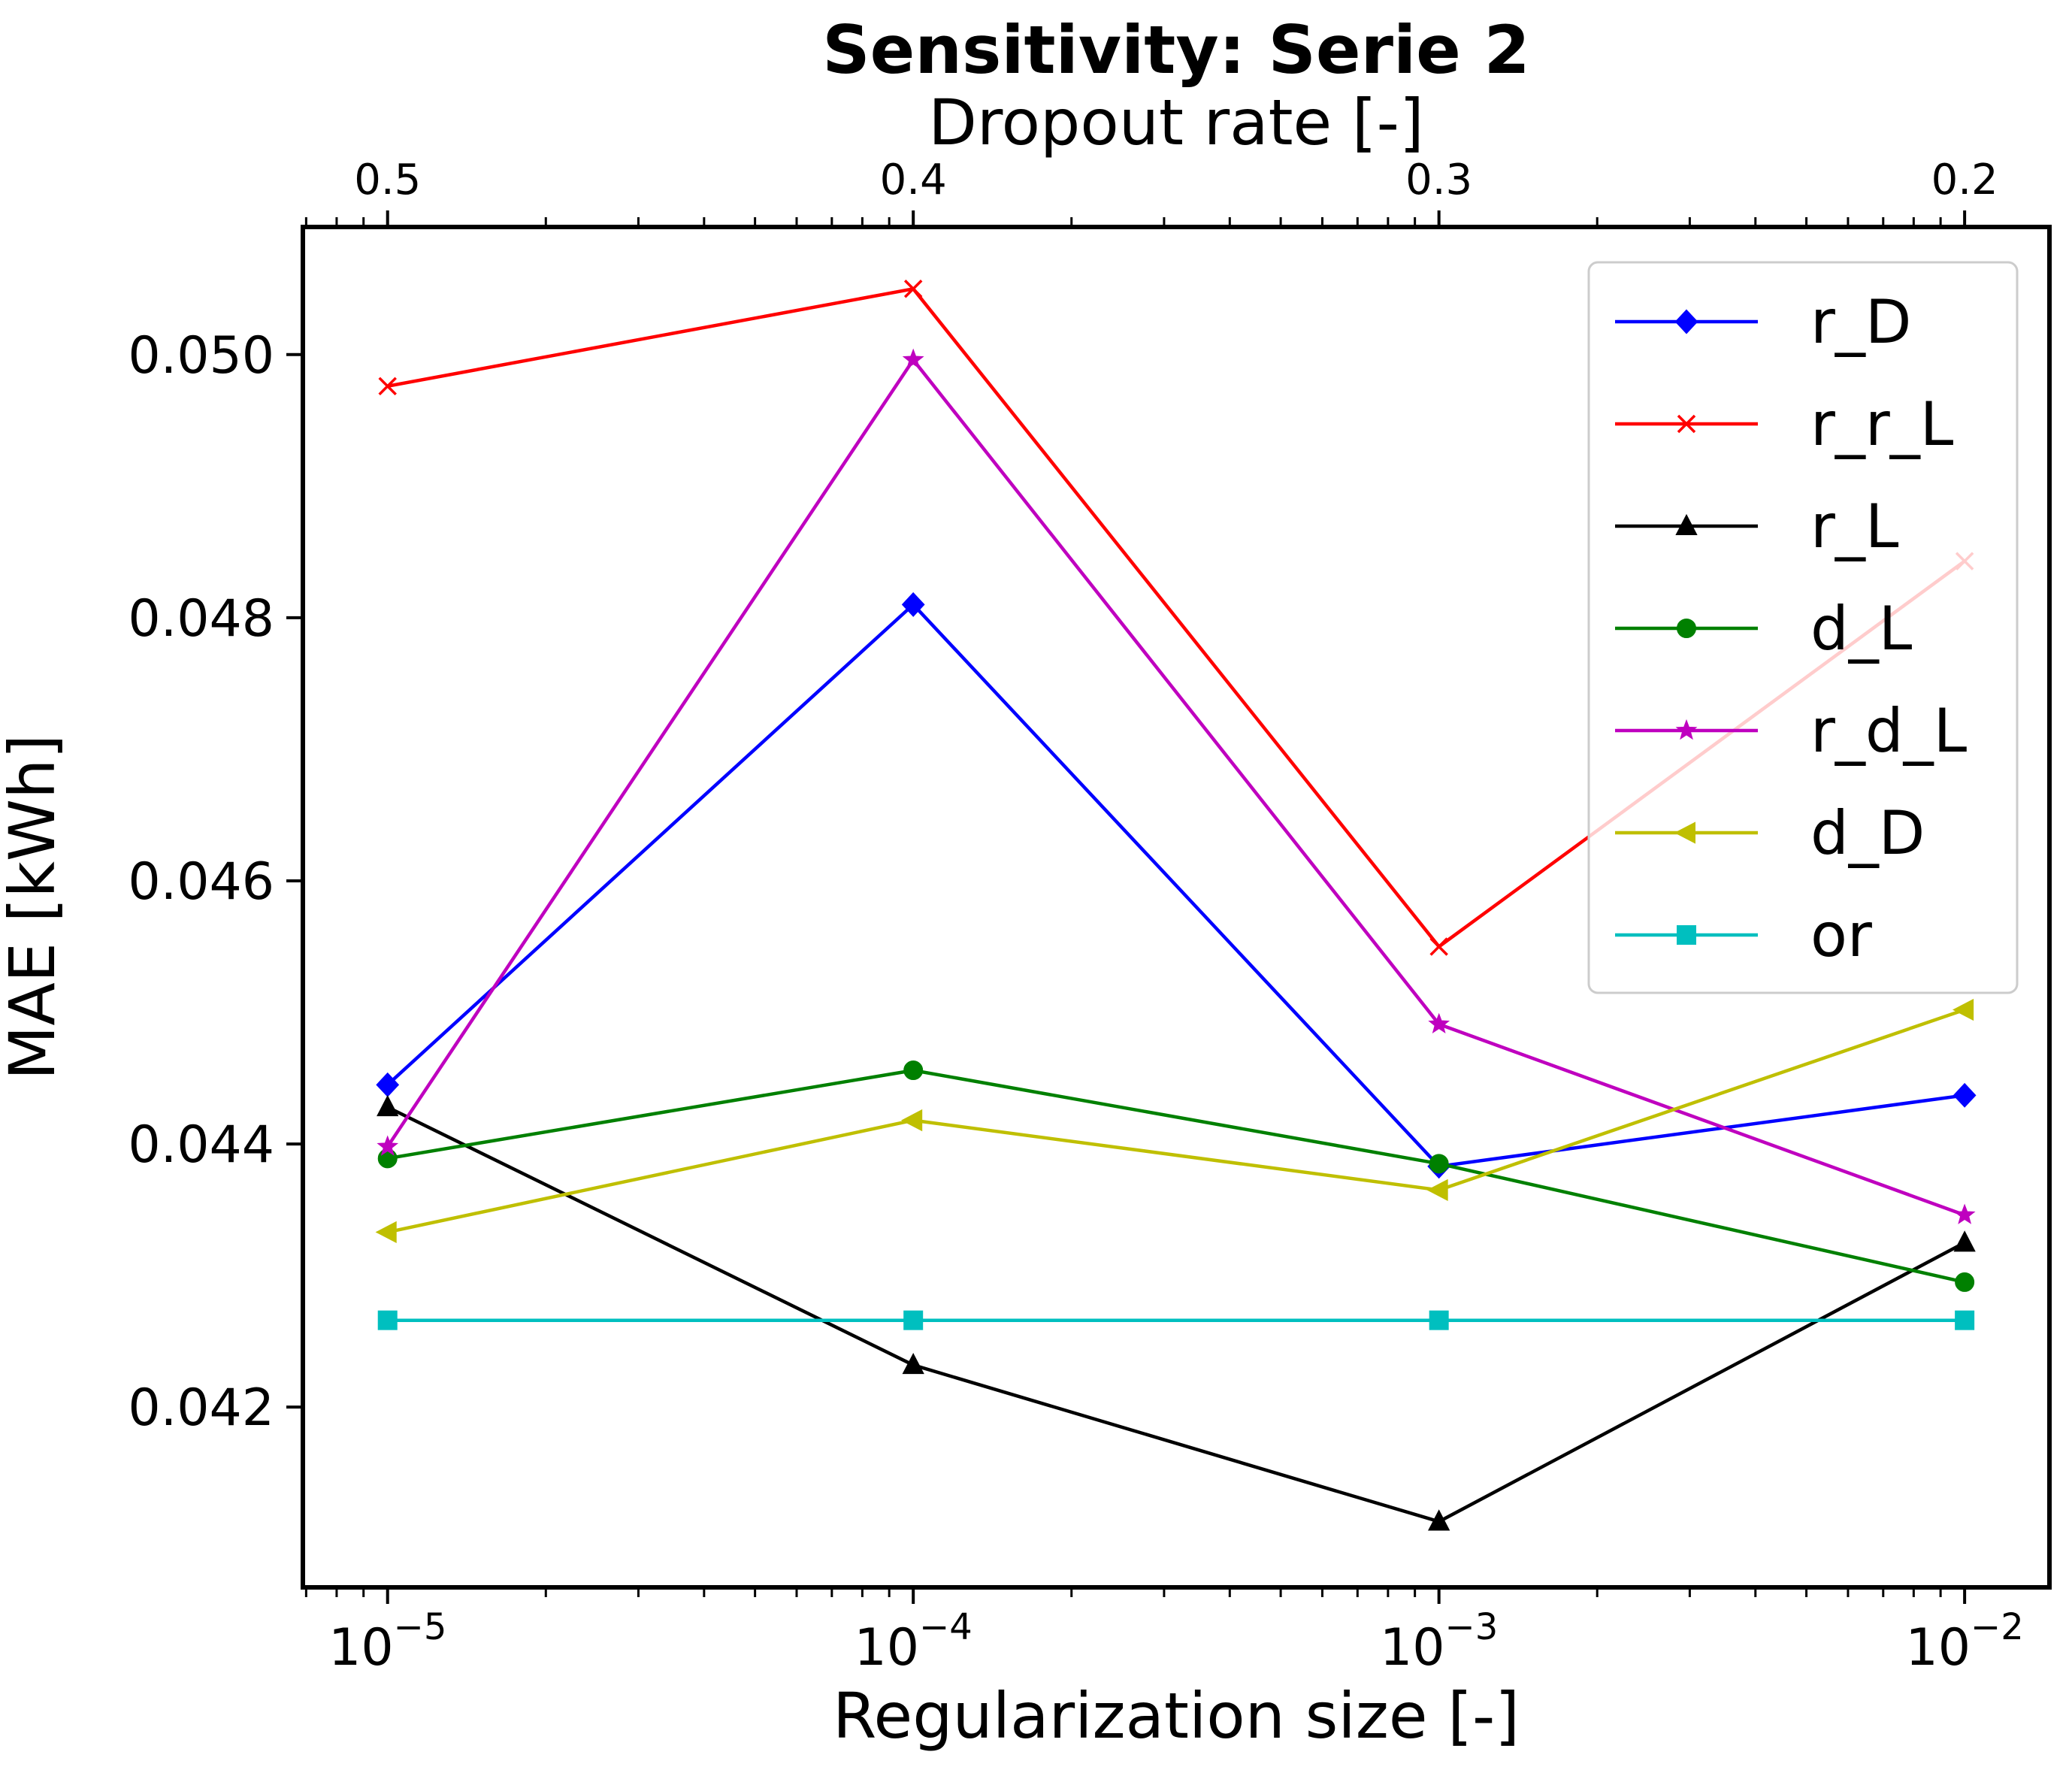  I want to click on series-or, so click(1176, 1320).